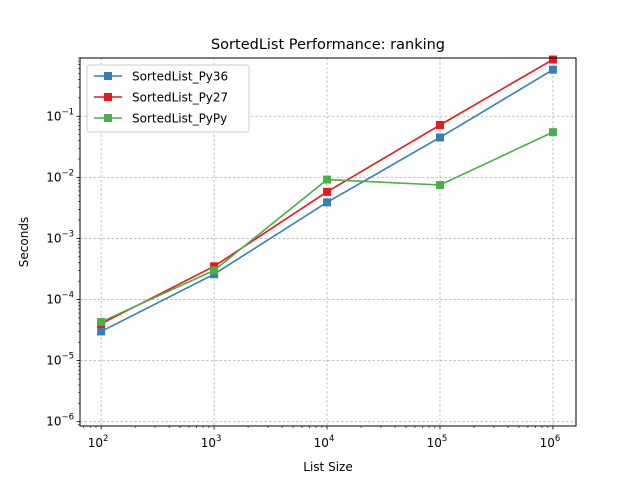 The height and width of the screenshot is (480, 640). I want to click on x-tick-label: 10⁵, so click(437, 442).